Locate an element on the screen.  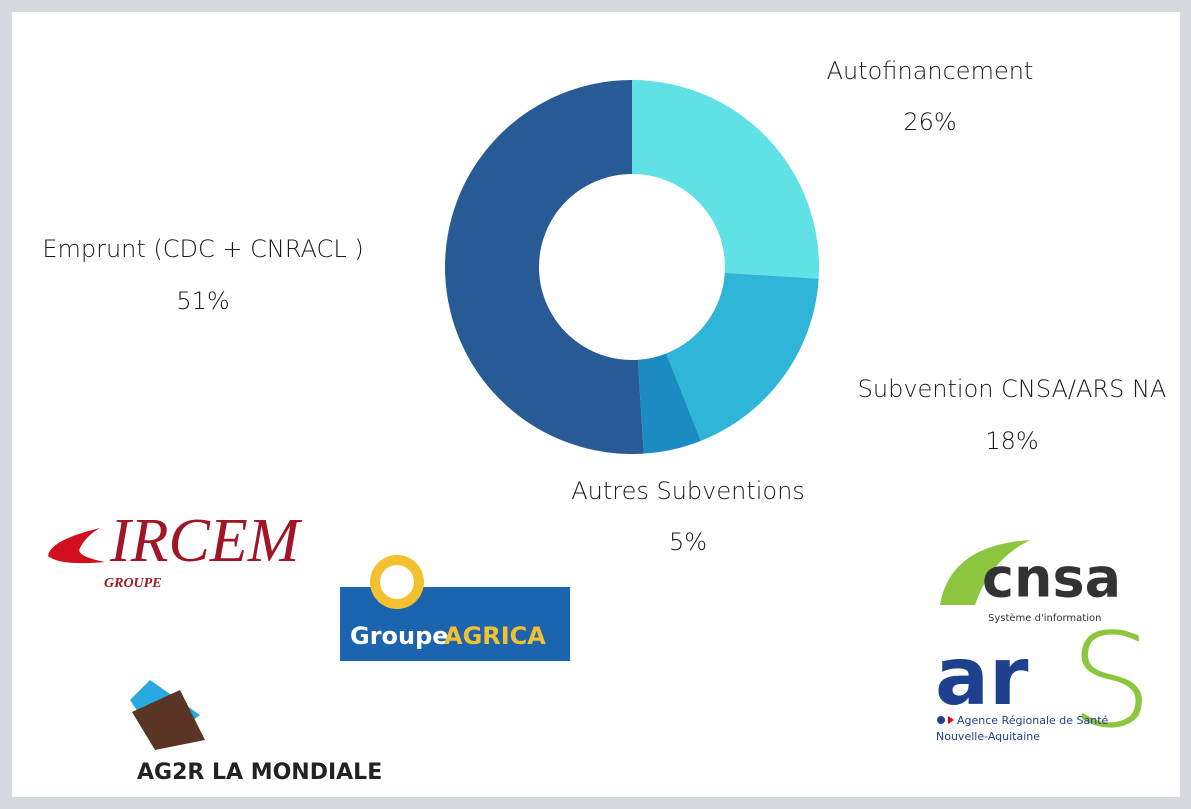
slice-label: Autres Subventions is located at coordinates (688, 491).